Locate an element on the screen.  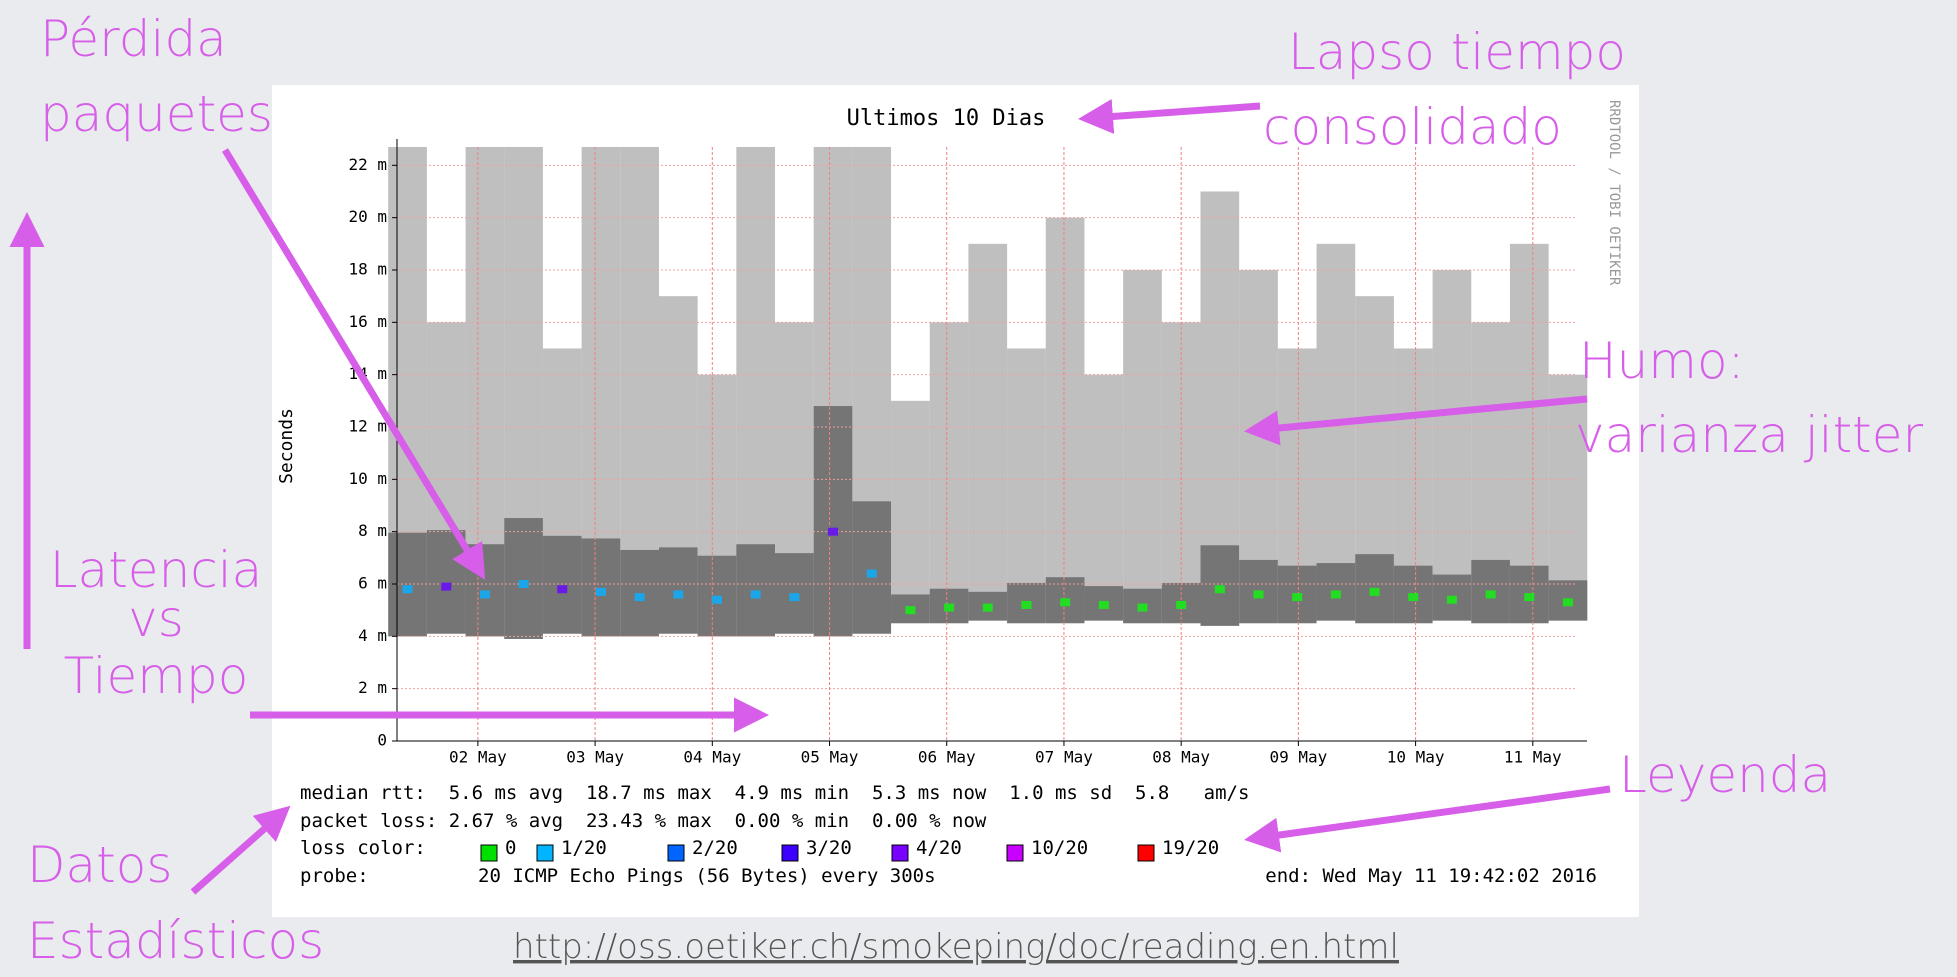
loss-color-label: loss color: is located at coordinates (363, 848).